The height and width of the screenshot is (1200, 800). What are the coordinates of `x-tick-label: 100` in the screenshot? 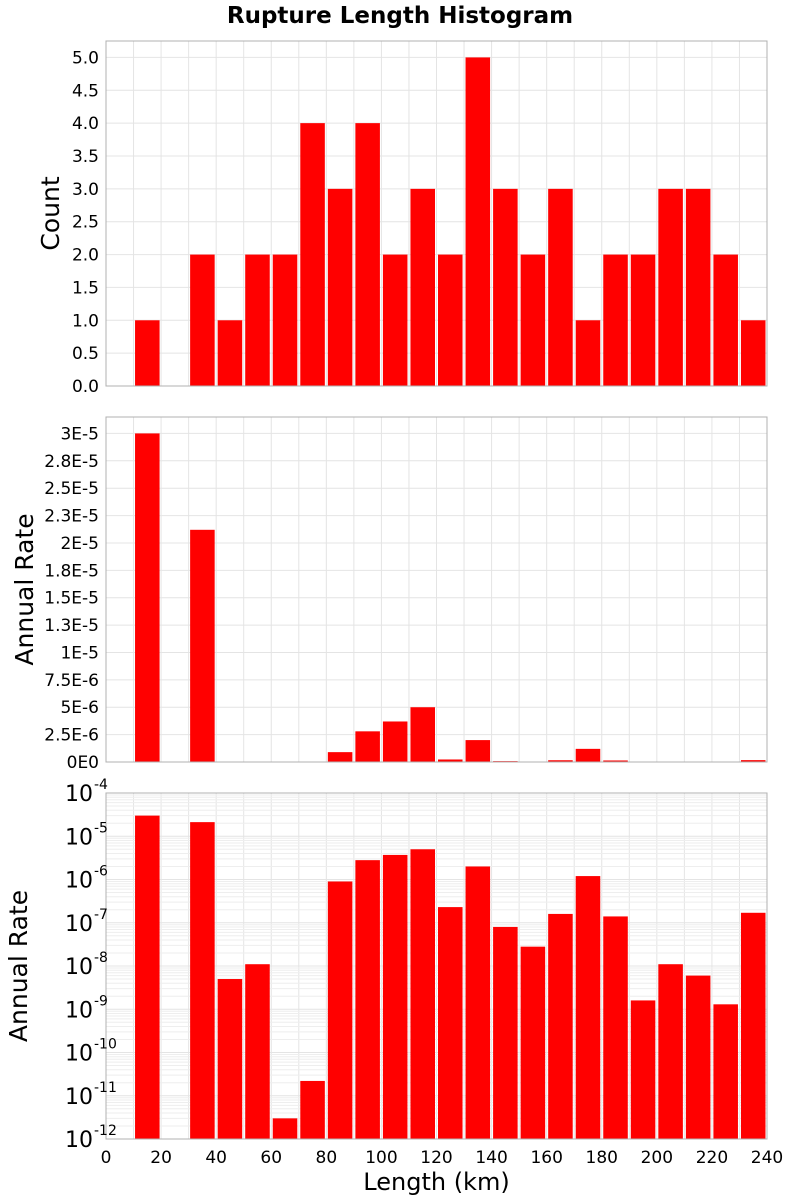 It's located at (381, 1158).